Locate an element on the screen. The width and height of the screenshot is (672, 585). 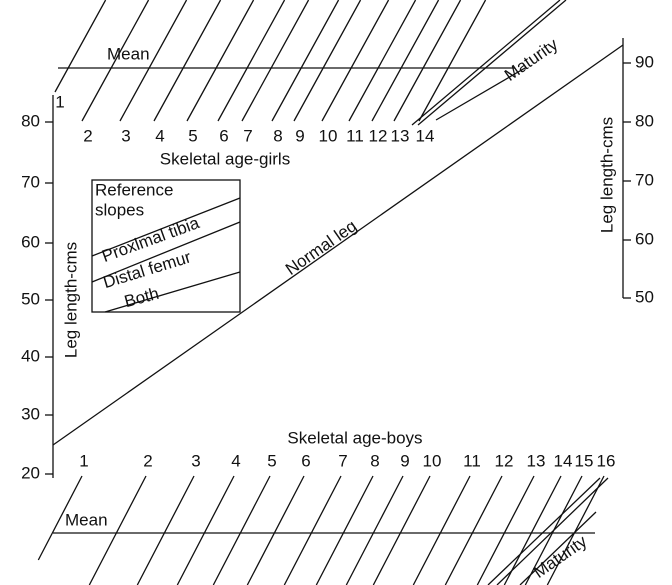
boys-age-label: 1 is located at coordinates (83, 460).